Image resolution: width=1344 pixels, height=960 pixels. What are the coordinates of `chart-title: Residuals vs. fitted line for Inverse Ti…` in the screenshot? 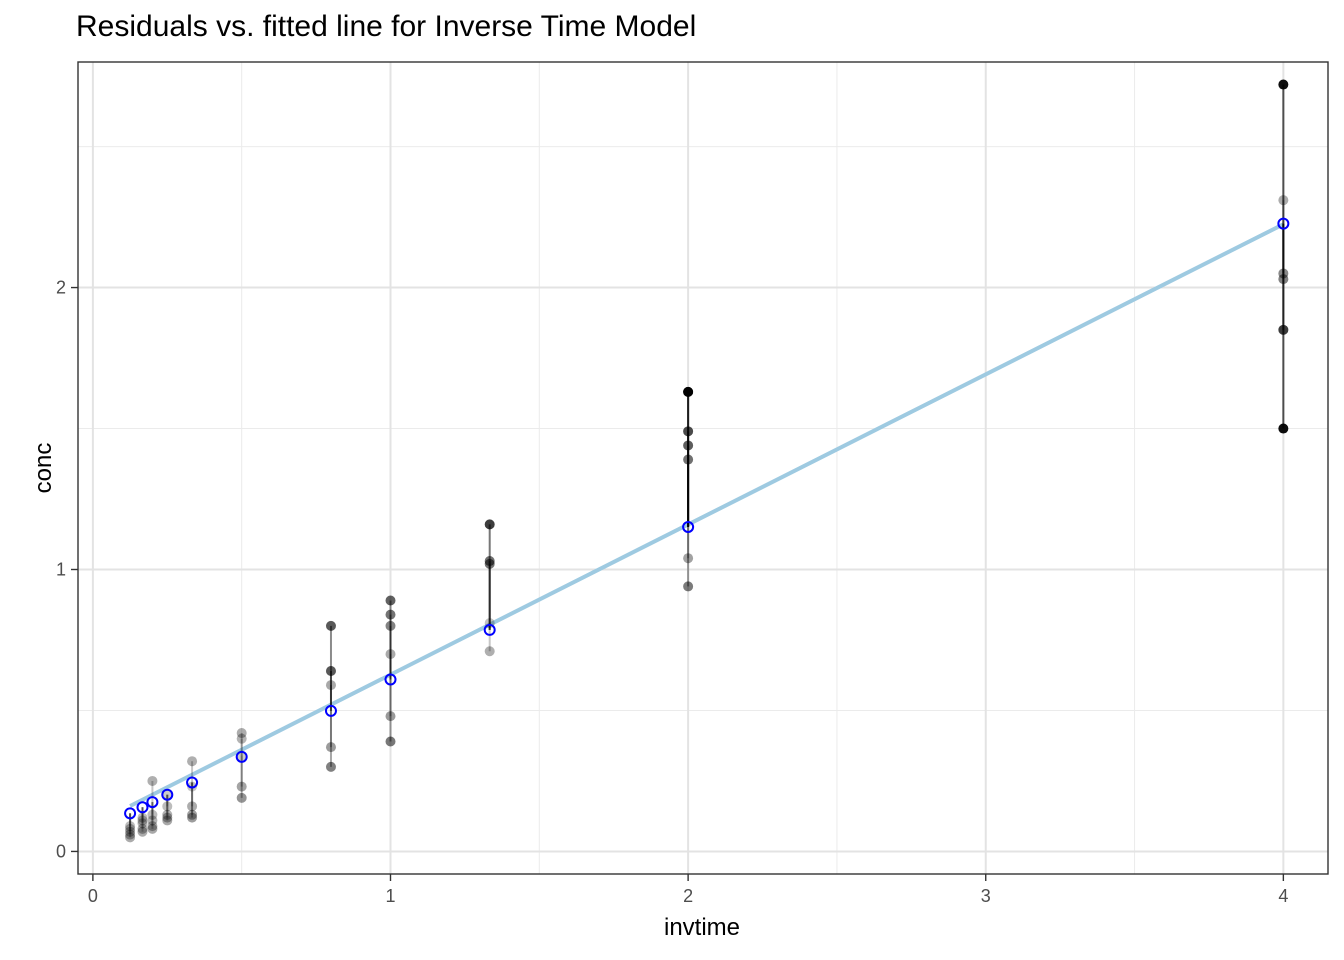 It's located at (386, 26).